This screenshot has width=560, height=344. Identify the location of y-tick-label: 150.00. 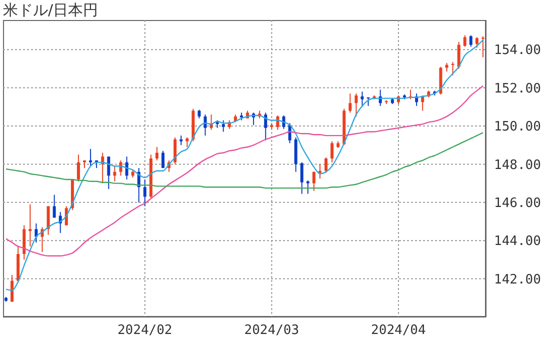
(517, 127).